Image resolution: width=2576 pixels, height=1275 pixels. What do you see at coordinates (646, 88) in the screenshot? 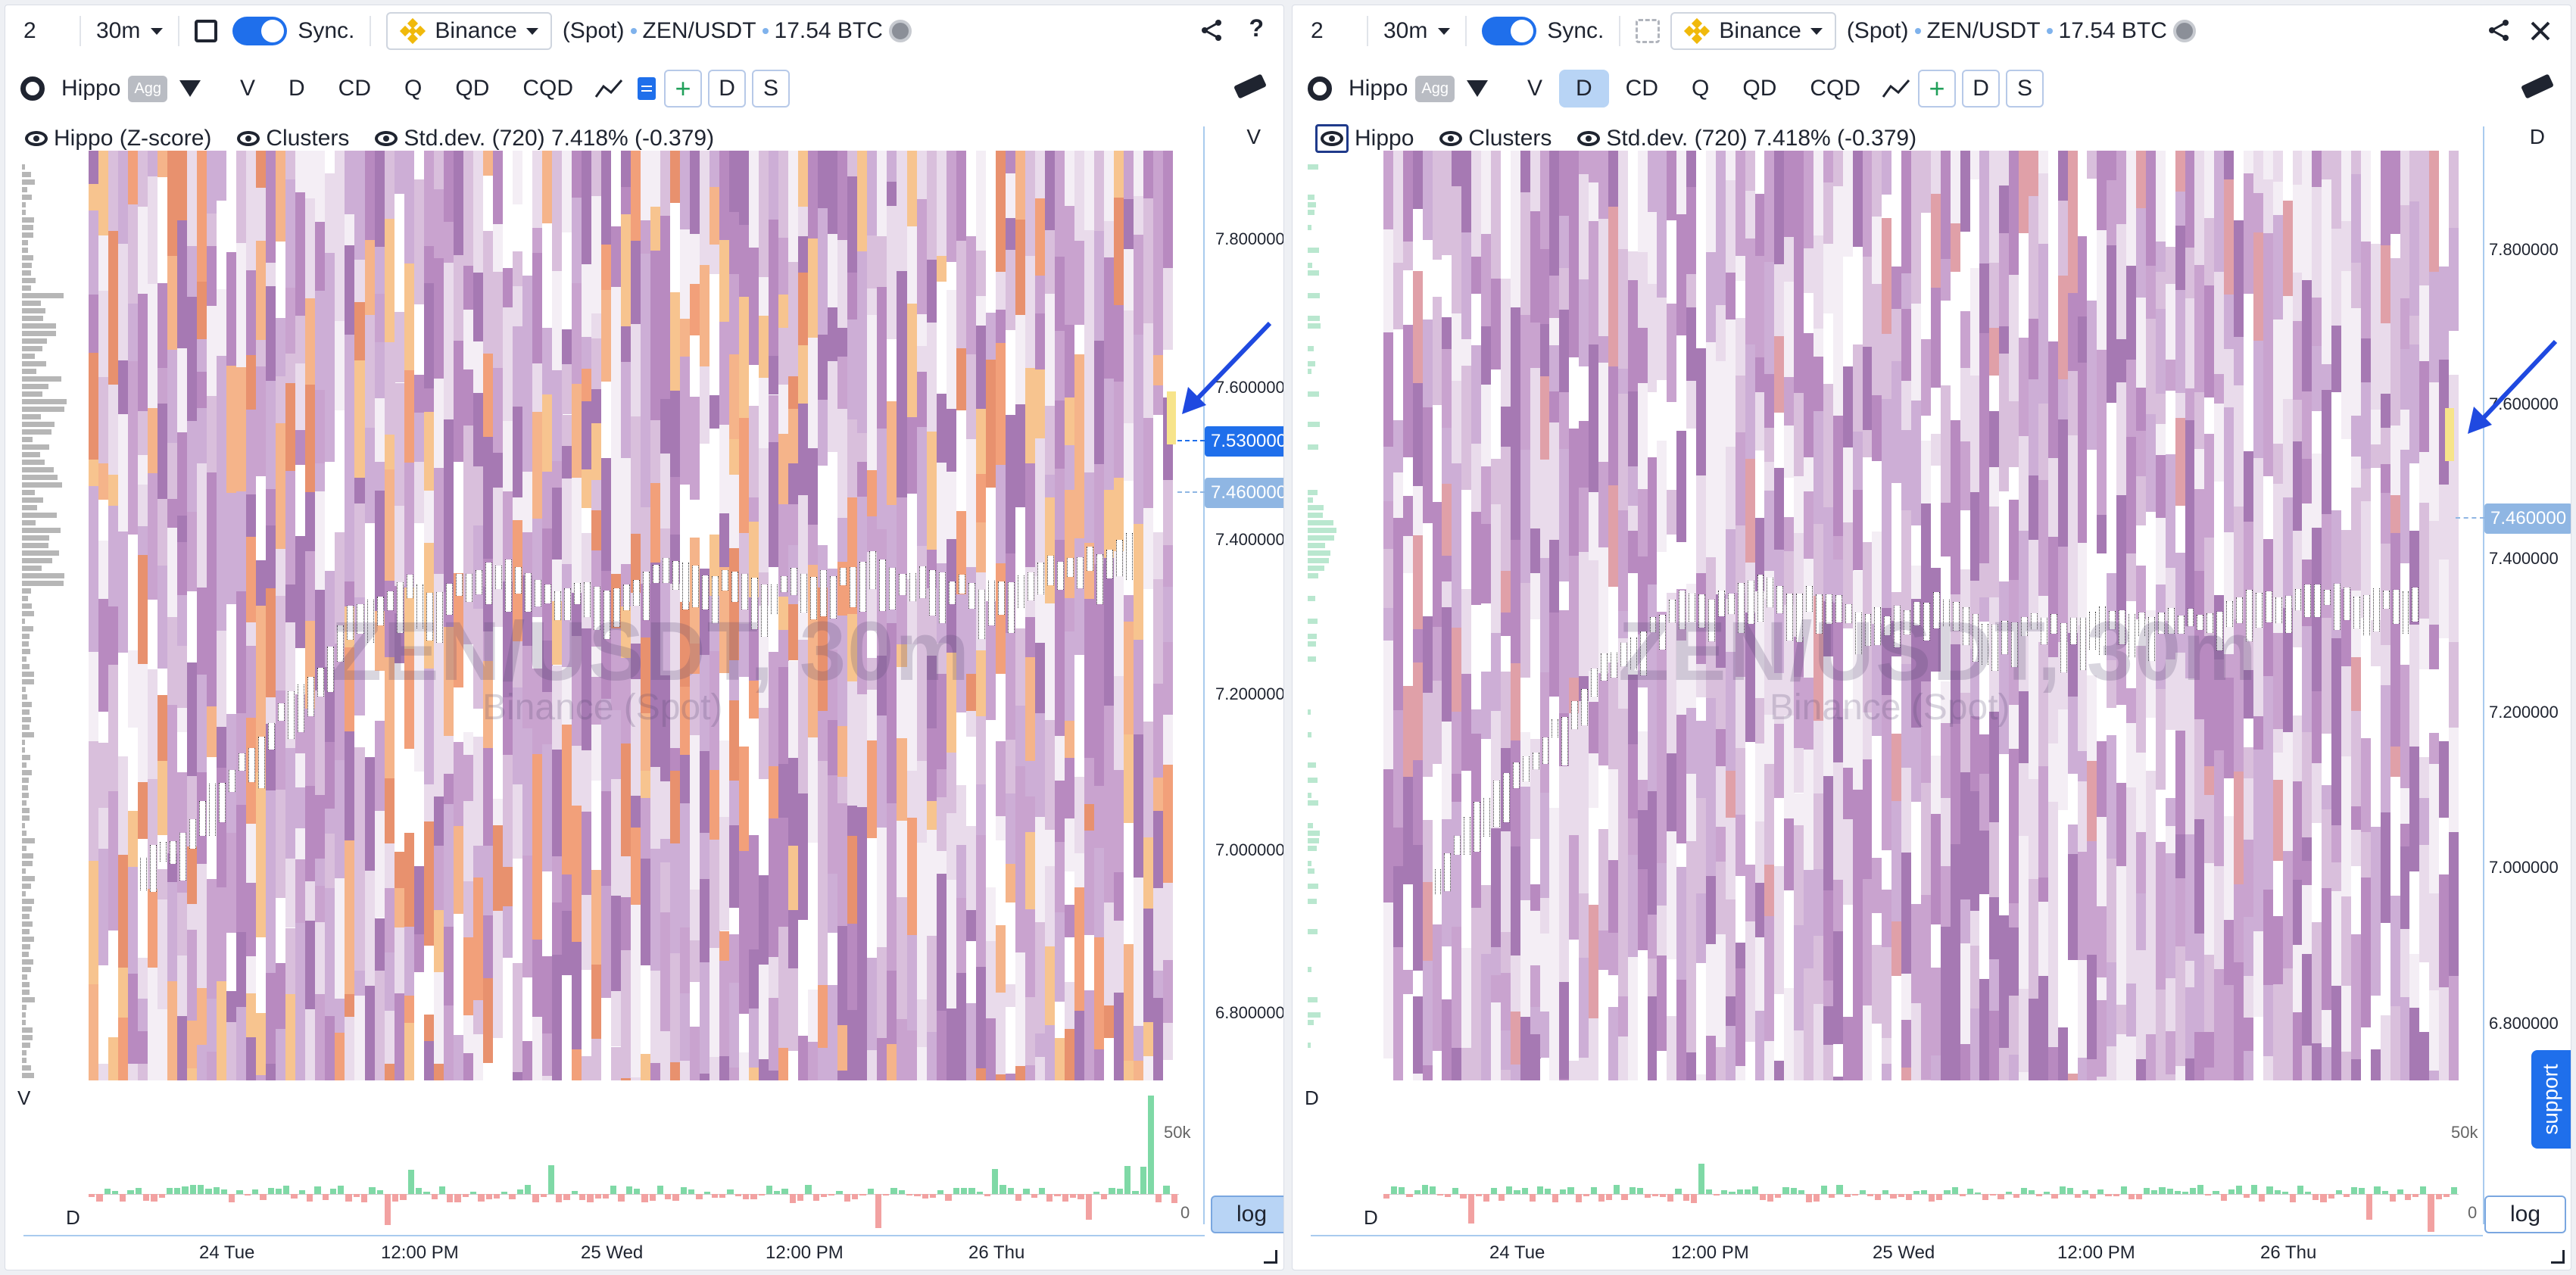
I see `document-icon` at bounding box center [646, 88].